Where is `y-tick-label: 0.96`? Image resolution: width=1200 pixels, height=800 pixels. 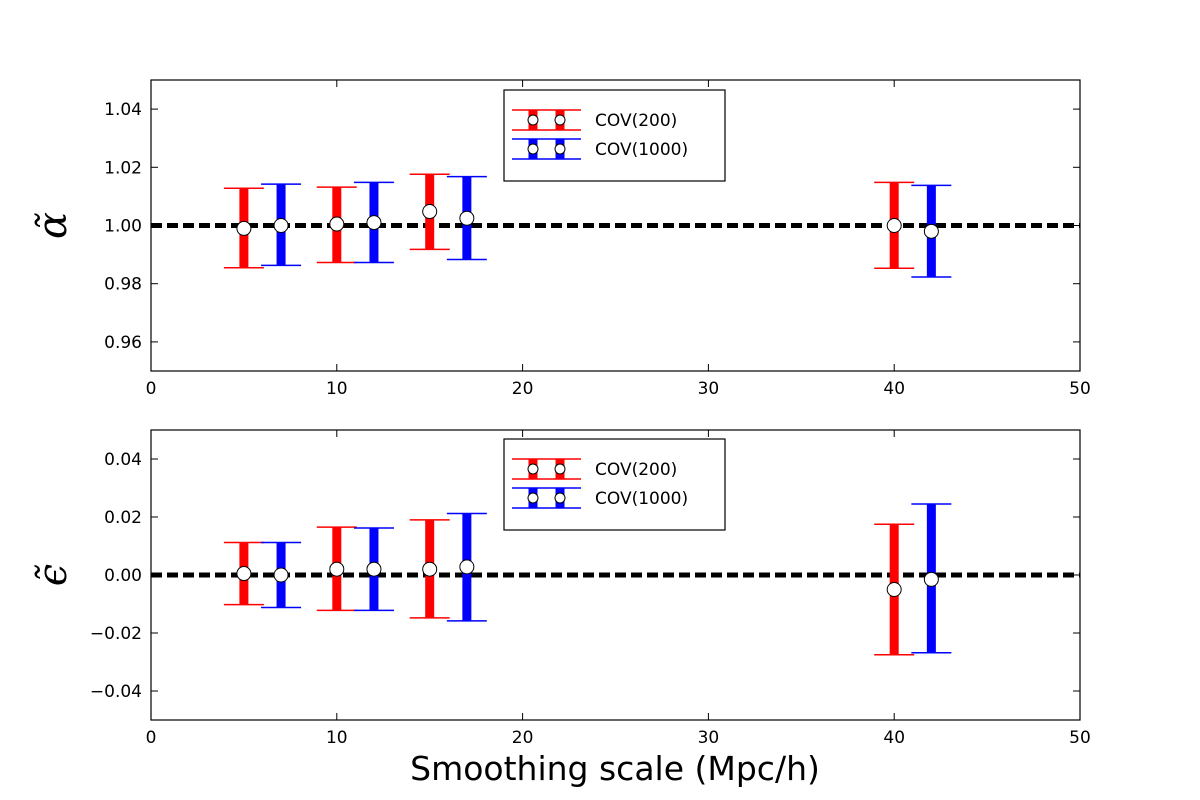
y-tick-label: 0.96 is located at coordinates (123, 343).